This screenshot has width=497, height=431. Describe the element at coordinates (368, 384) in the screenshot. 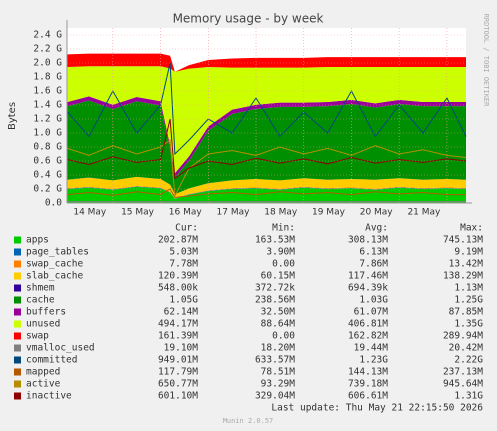

I see `stat-value: 739.18M` at that location.